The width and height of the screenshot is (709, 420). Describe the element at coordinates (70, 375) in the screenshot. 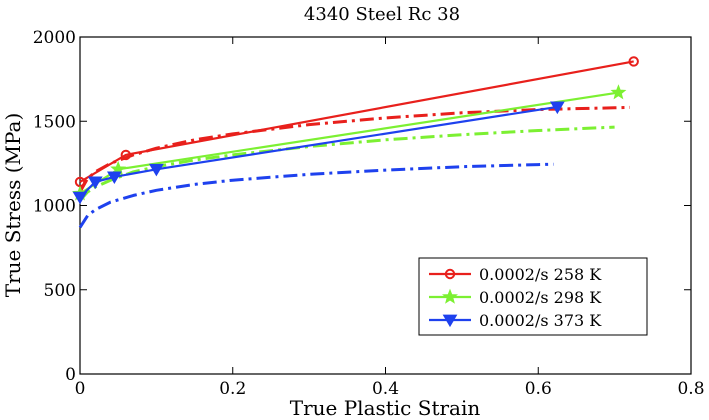

I see `y-tick-label: 0` at that location.